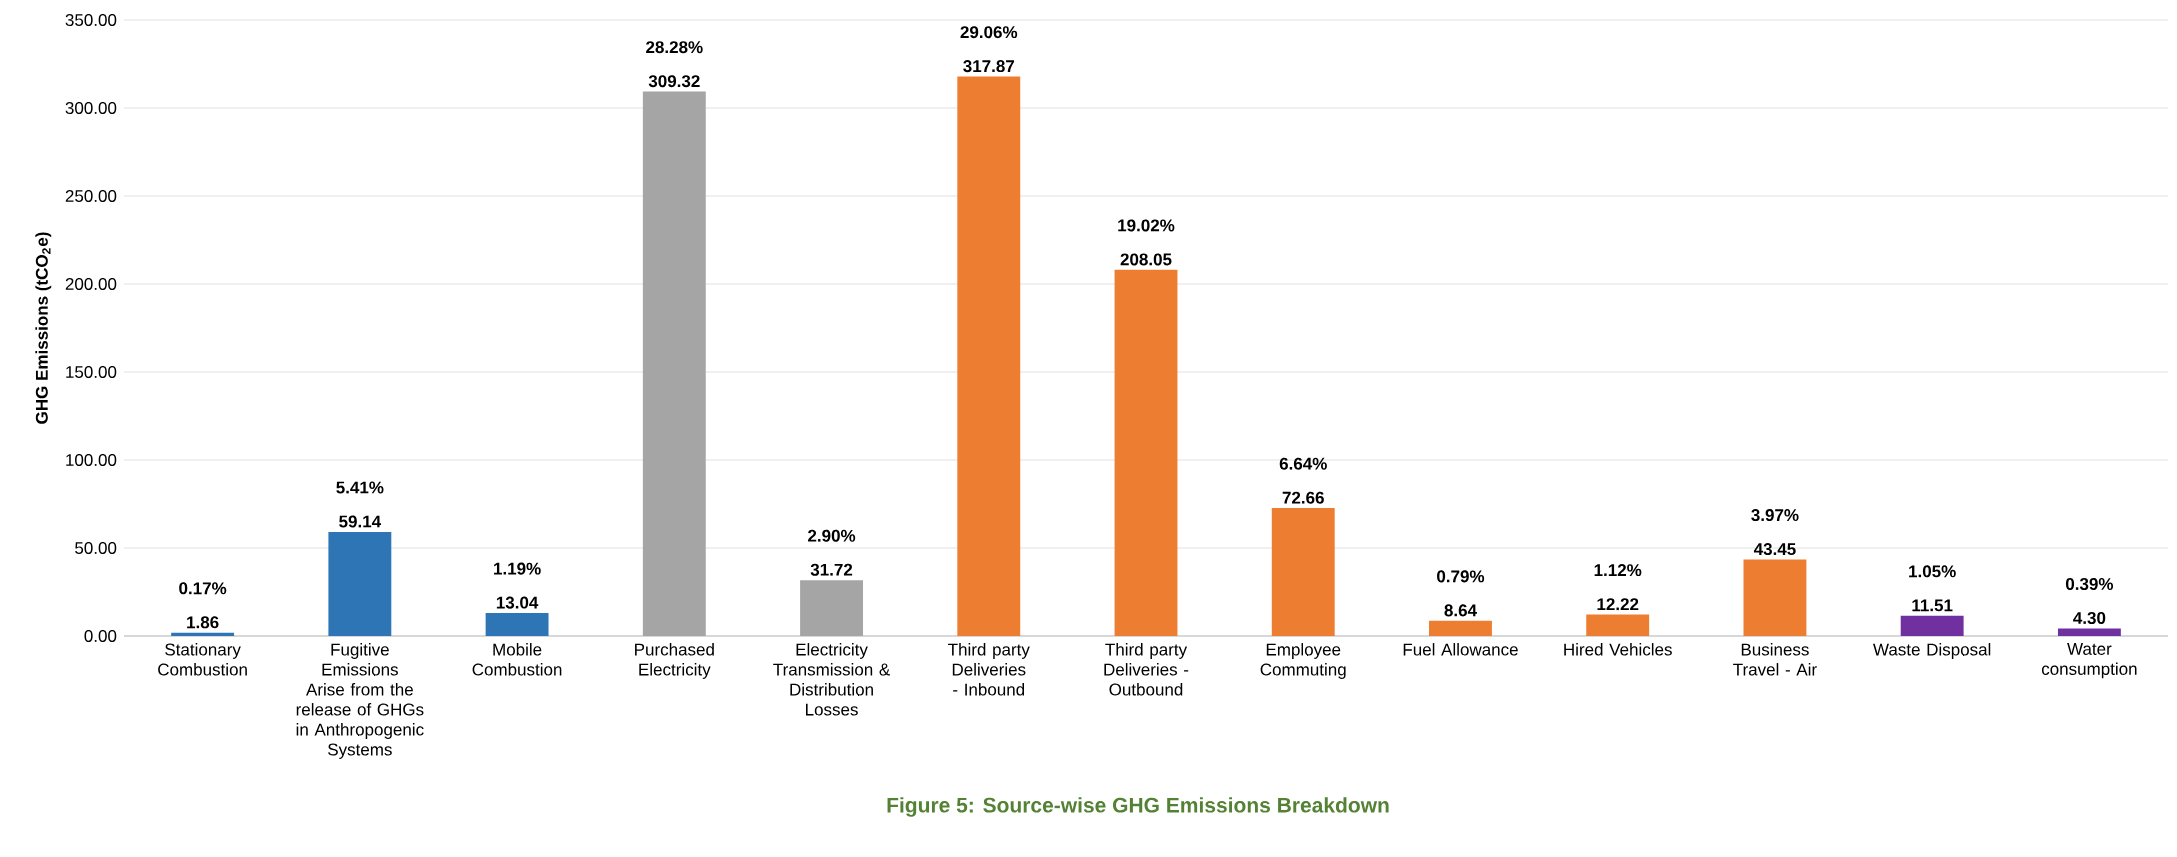 The image size is (2177, 857). Describe the element at coordinates (1460, 649) in the screenshot. I see `x-tick-label: Fuel Allowance` at that location.